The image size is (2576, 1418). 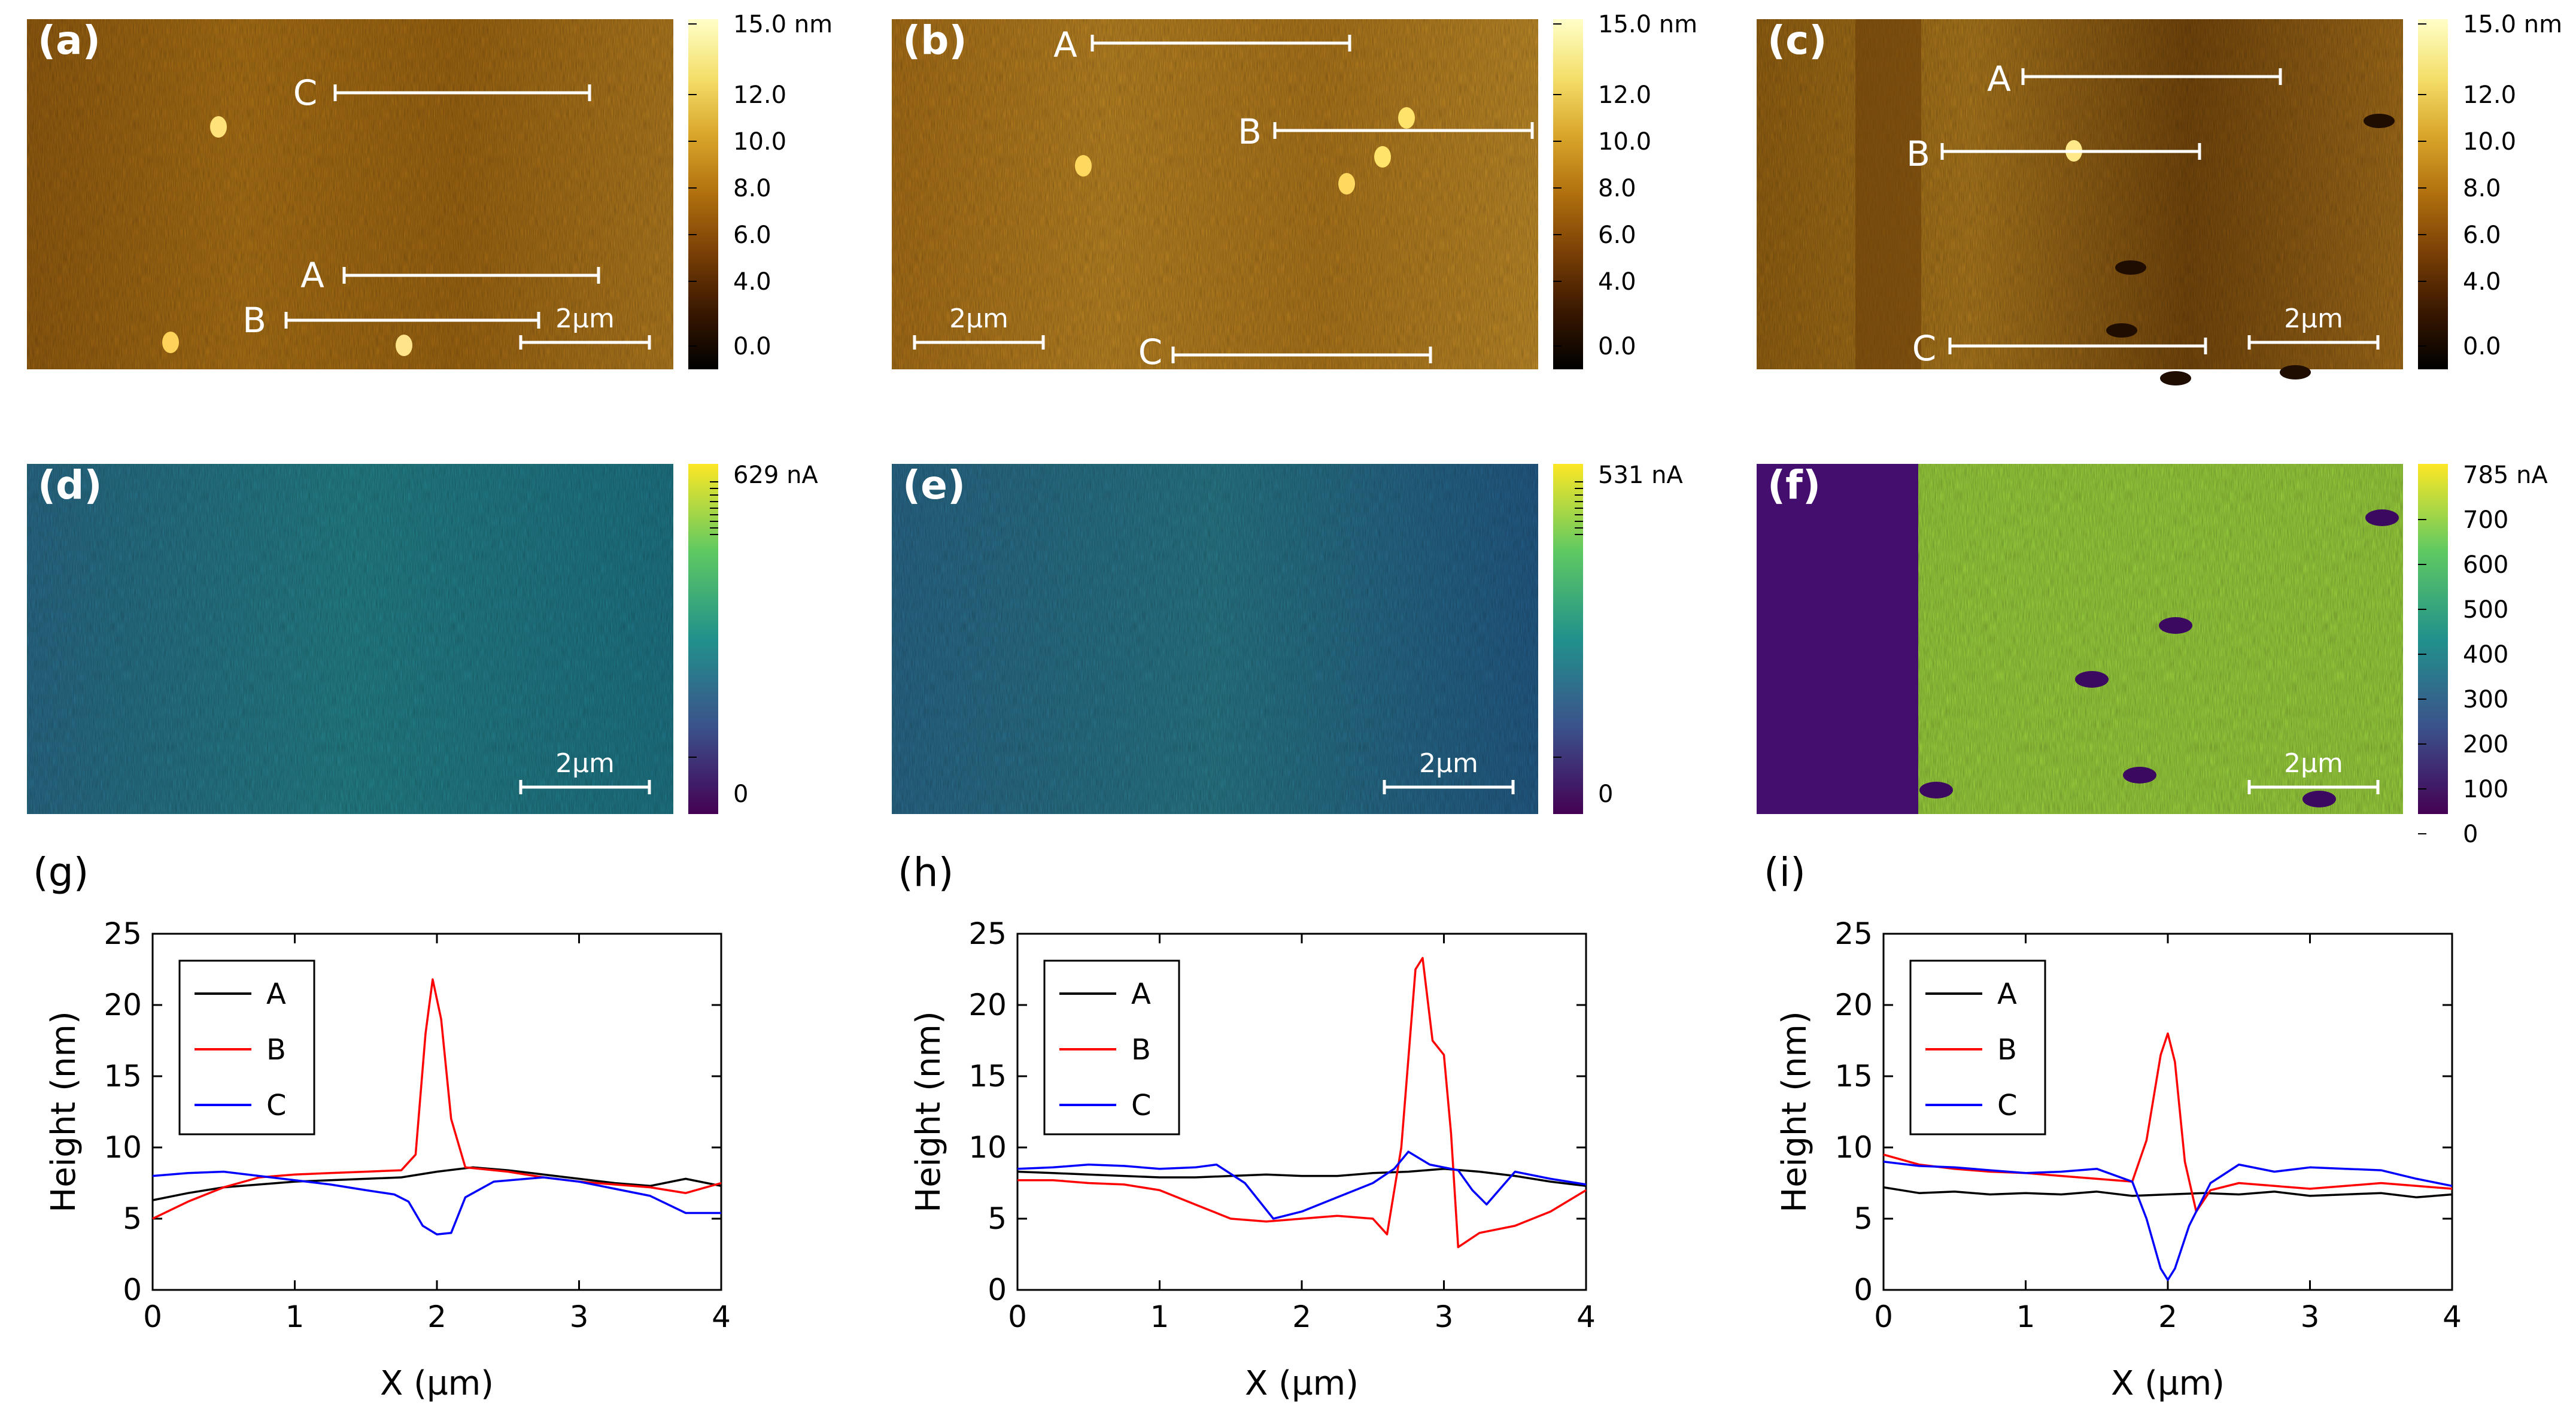 What do you see at coordinates (2485, 610) in the screenshot?
I see `colorbar-tick-label: 500` at bounding box center [2485, 610].